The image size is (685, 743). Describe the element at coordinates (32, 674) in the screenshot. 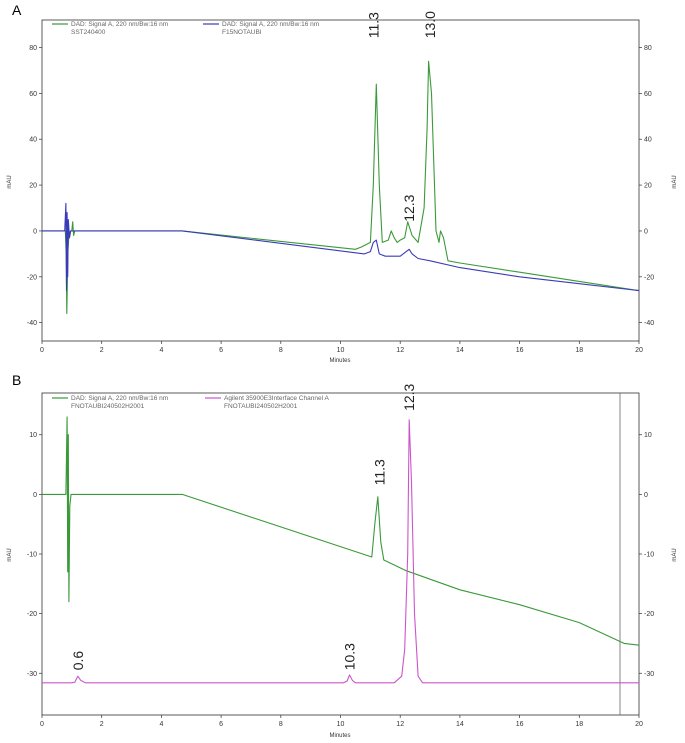

I see `panel-b-y-tick-label: -30` at that location.